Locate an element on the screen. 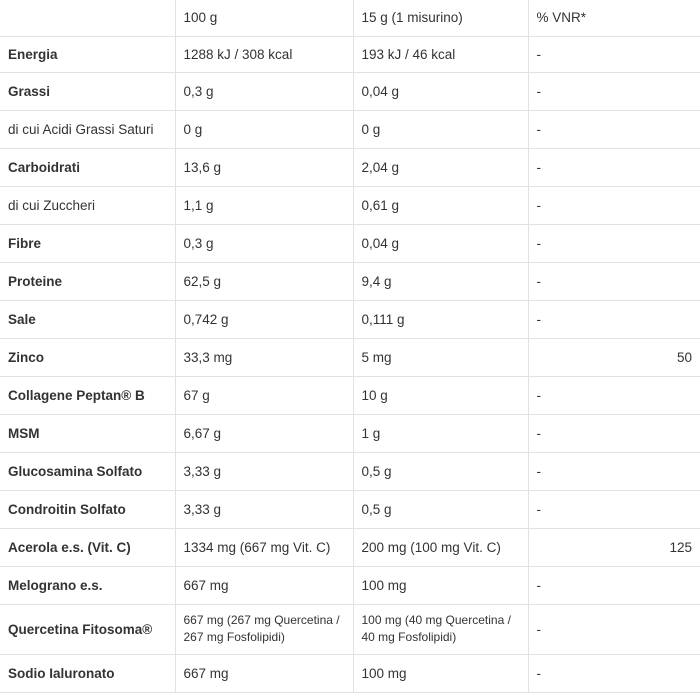 Image resolution: width=700 pixels, height=700 pixels. row-label: di cui Zuccheri is located at coordinates (88, 205).